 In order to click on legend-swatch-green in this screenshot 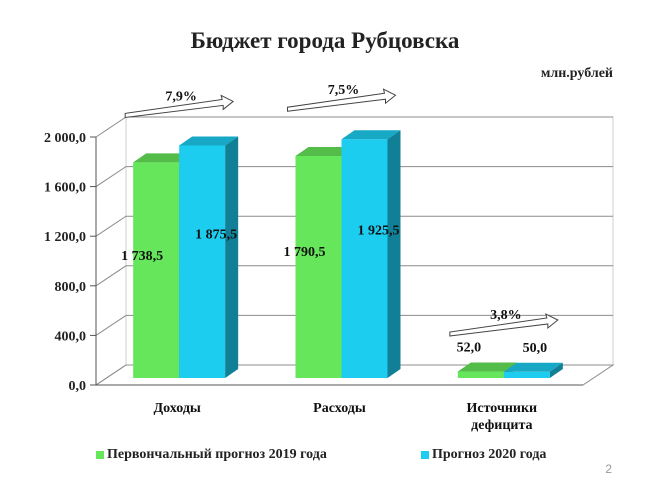, I will do `click(100, 455)`.